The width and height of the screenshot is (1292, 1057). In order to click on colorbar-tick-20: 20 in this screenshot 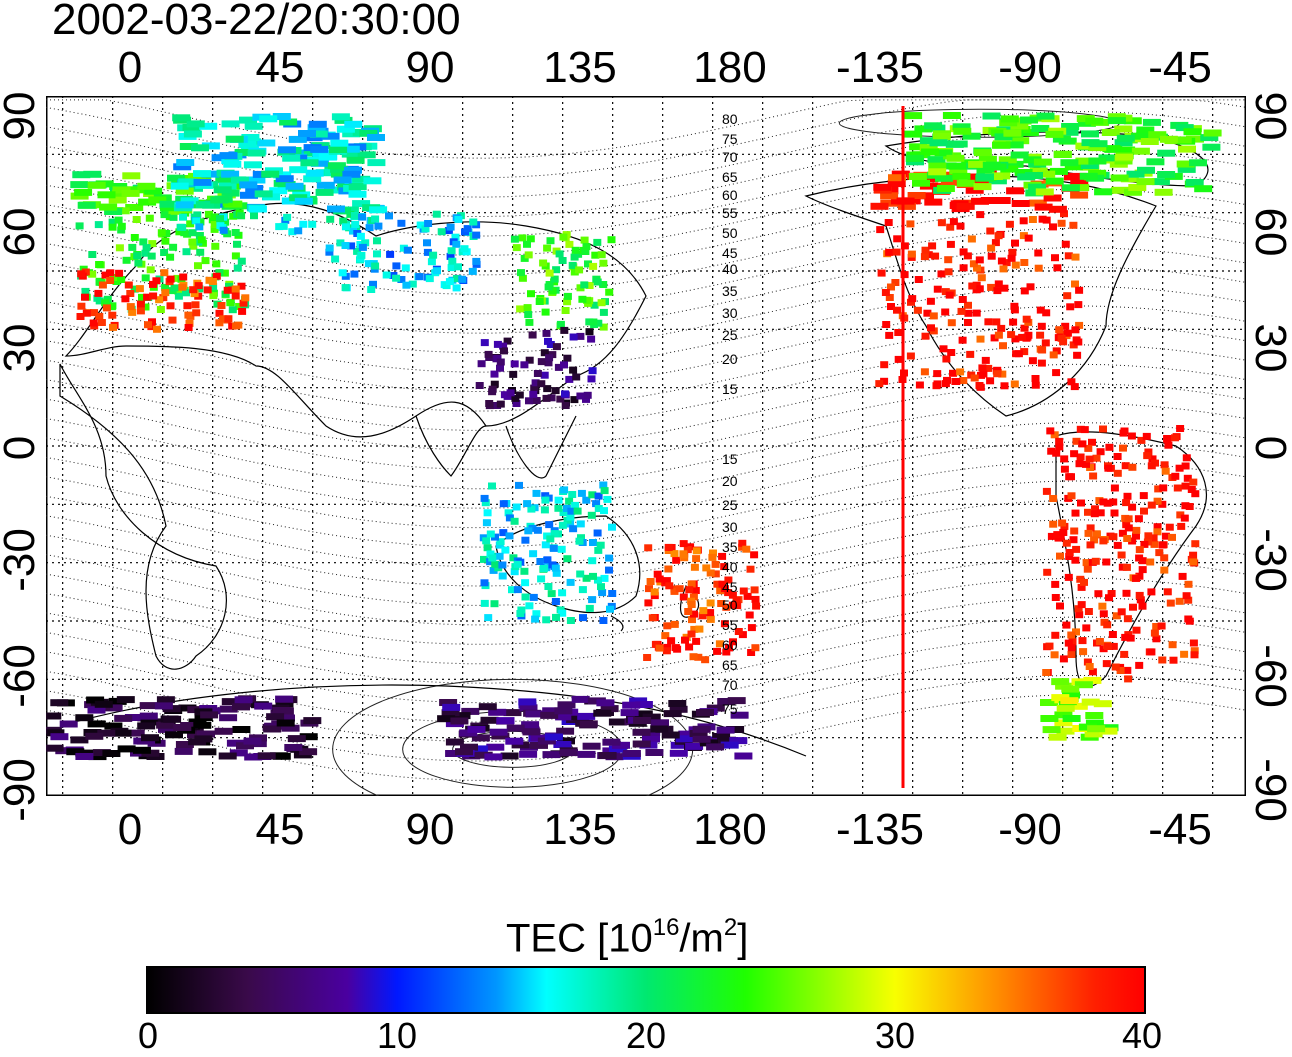, I will do `click(646, 1035)`.